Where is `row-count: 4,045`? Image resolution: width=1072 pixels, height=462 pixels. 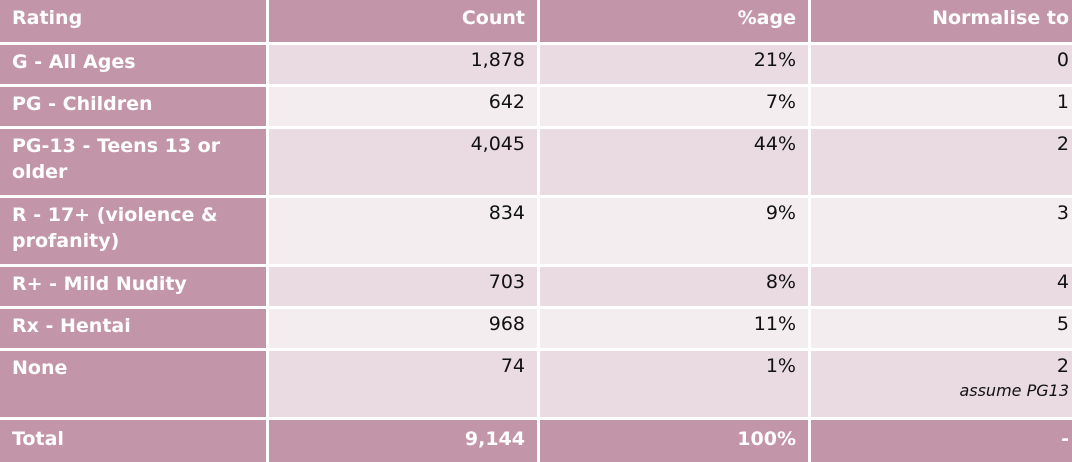
row-count: 4,045 is located at coordinates (403, 162).